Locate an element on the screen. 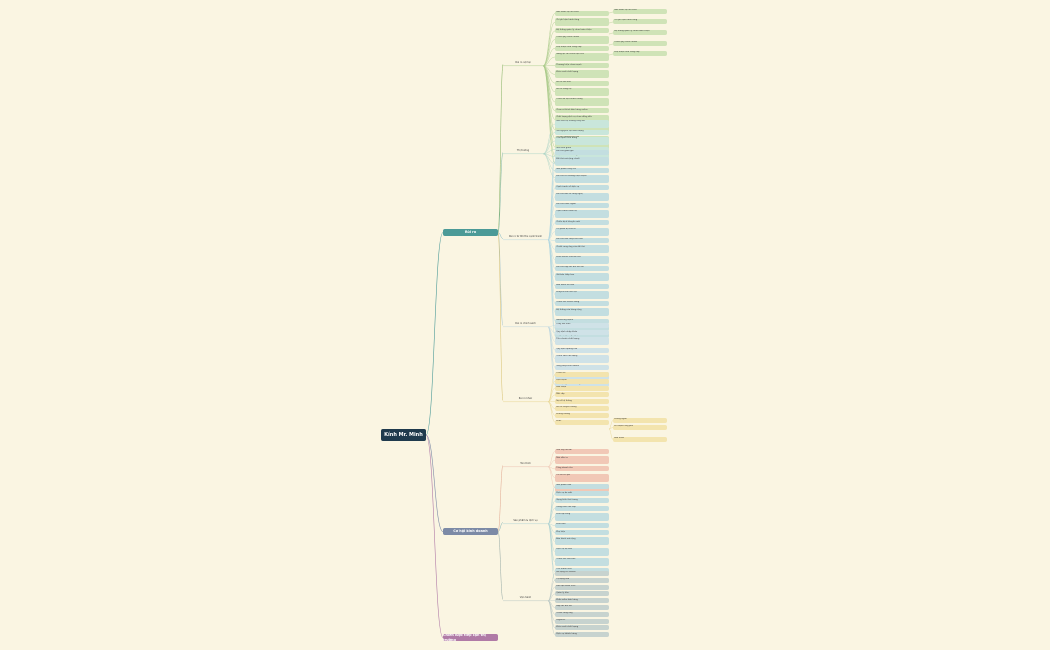 This screenshot has height=650, width=1050. leaf-node: Rủi ro tồn kho is located at coordinates (582, 83).